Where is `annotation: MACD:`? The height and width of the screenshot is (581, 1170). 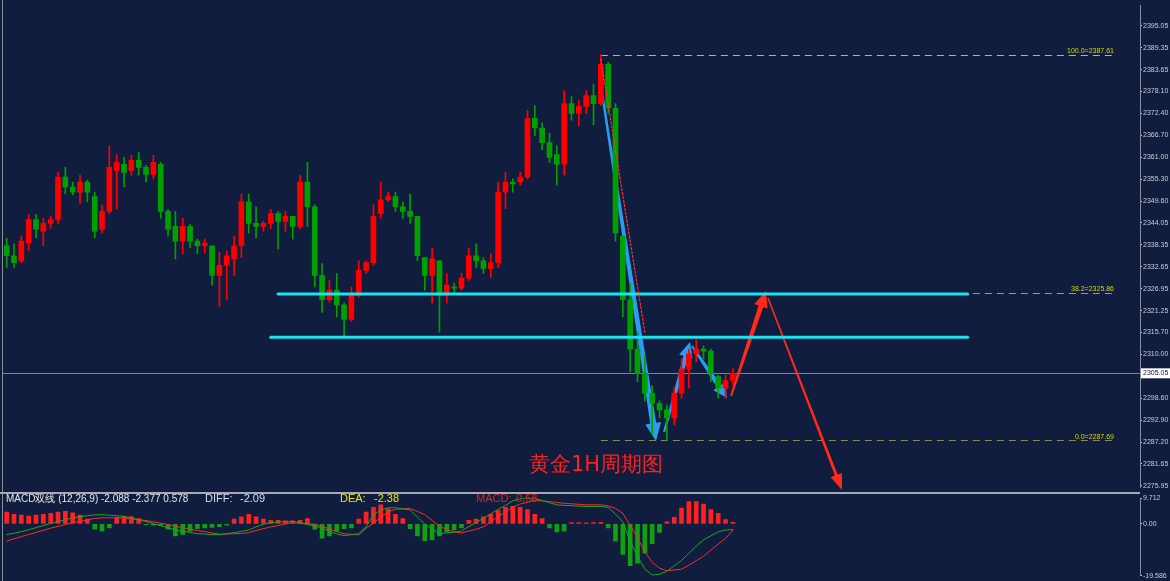 annotation: MACD: is located at coordinates (494, 498).